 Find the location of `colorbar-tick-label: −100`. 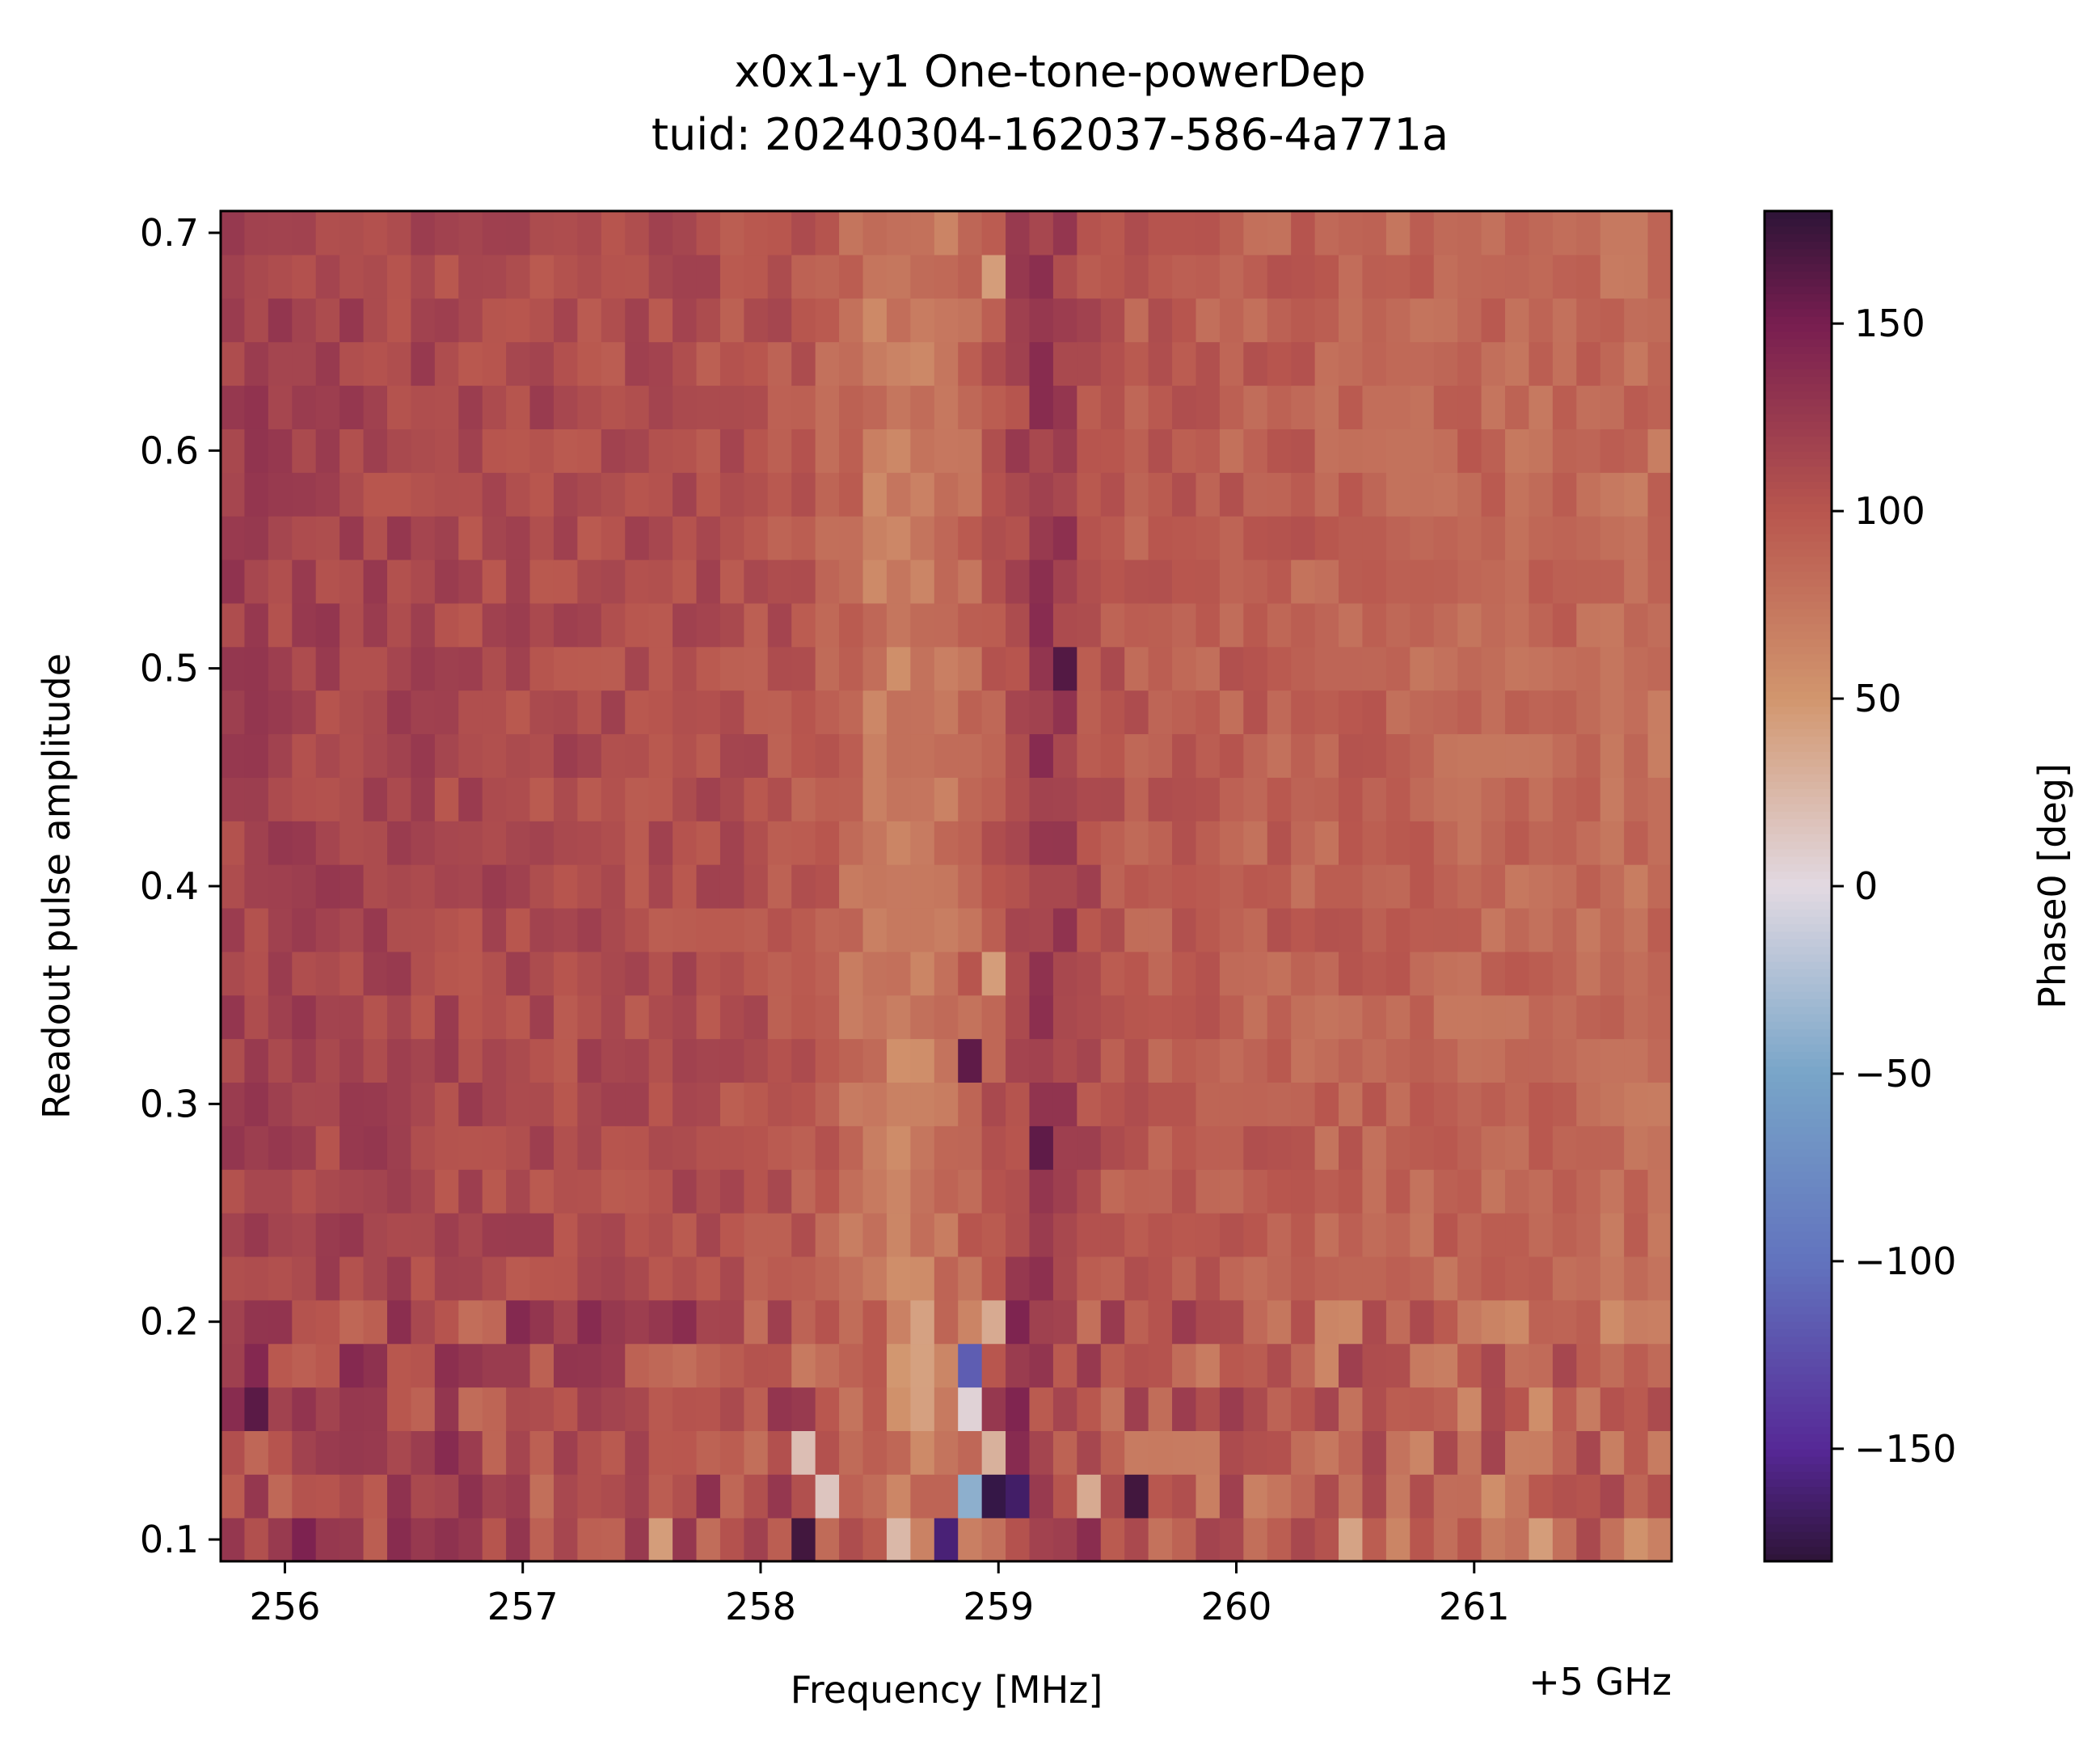

colorbar-tick-label: −100 is located at coordinates (1905, 1261).